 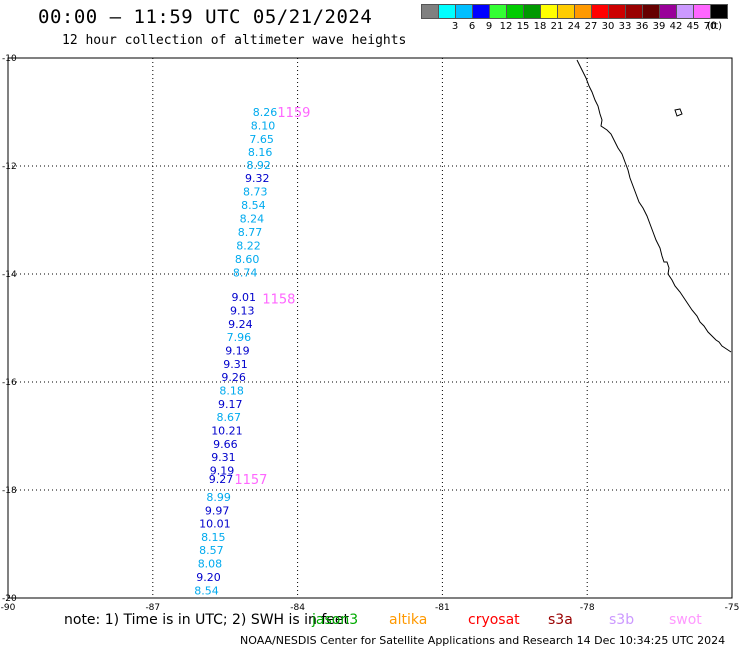 What do you see at coordinates (210, 563) in the screenshot?
I see `wave-height-value: 8.08` at bounding box center [210, 563].